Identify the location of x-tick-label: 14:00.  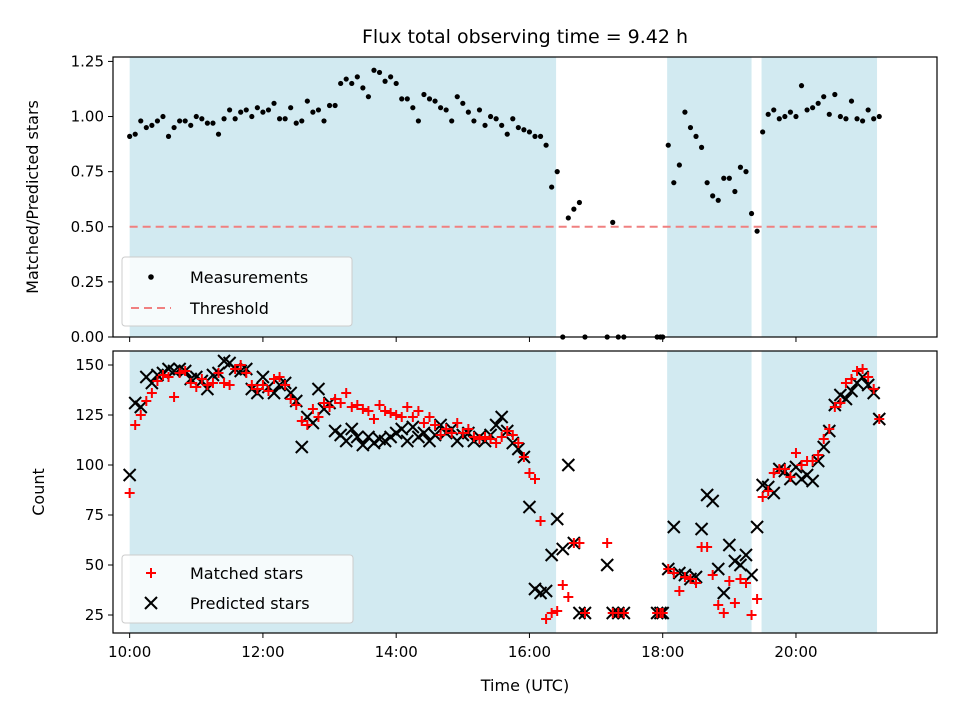
(396, 652).